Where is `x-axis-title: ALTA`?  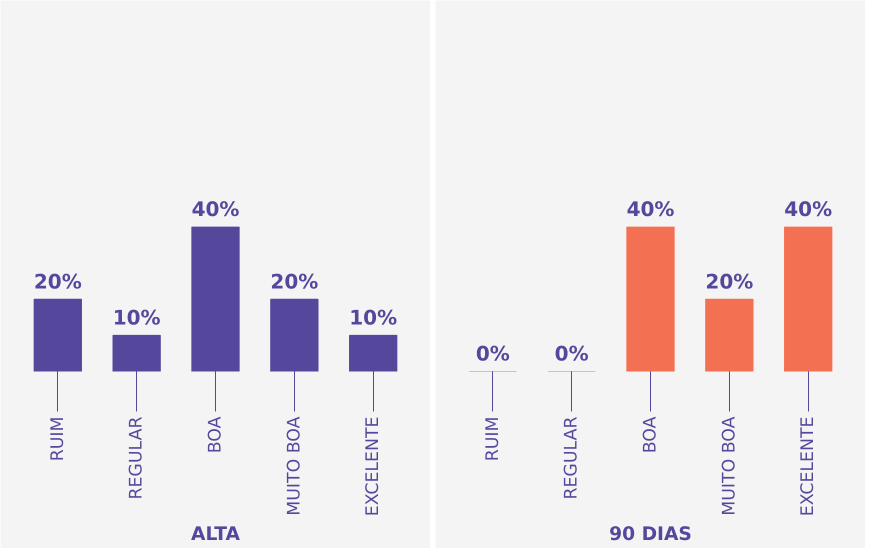 x-axis-title: ALTA is located at coordinates (216, 535).